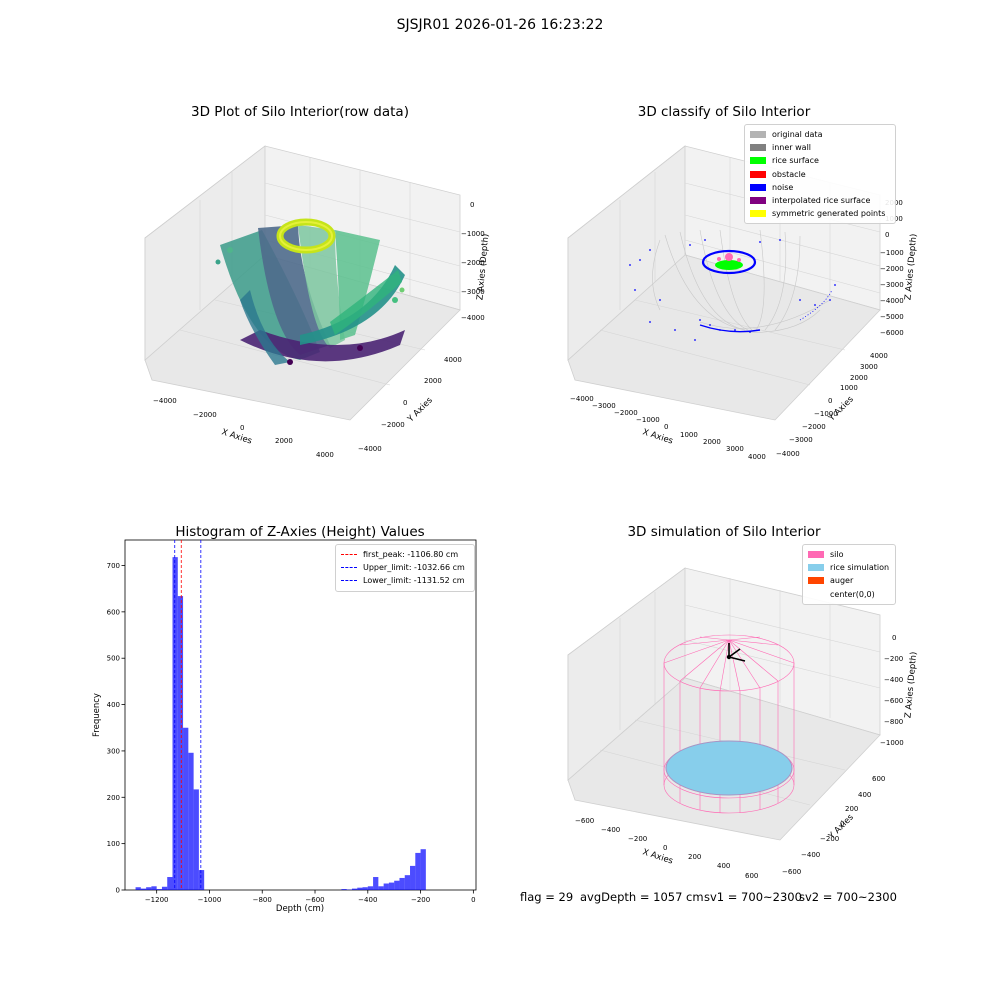  What do you see at coordinates (894, 701) in the screenshot?
I see `simulation-ztick: −600` at bounding box center [894, 701].